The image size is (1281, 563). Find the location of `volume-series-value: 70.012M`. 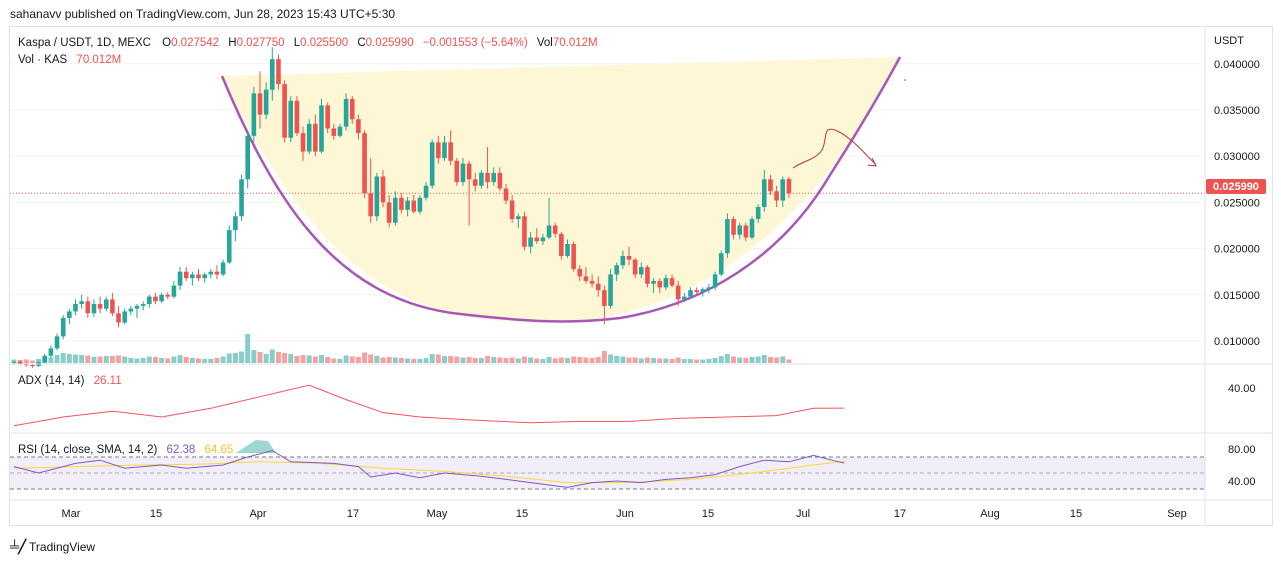

volume-series-value: 70.012M is located at coordinates (98, 60).